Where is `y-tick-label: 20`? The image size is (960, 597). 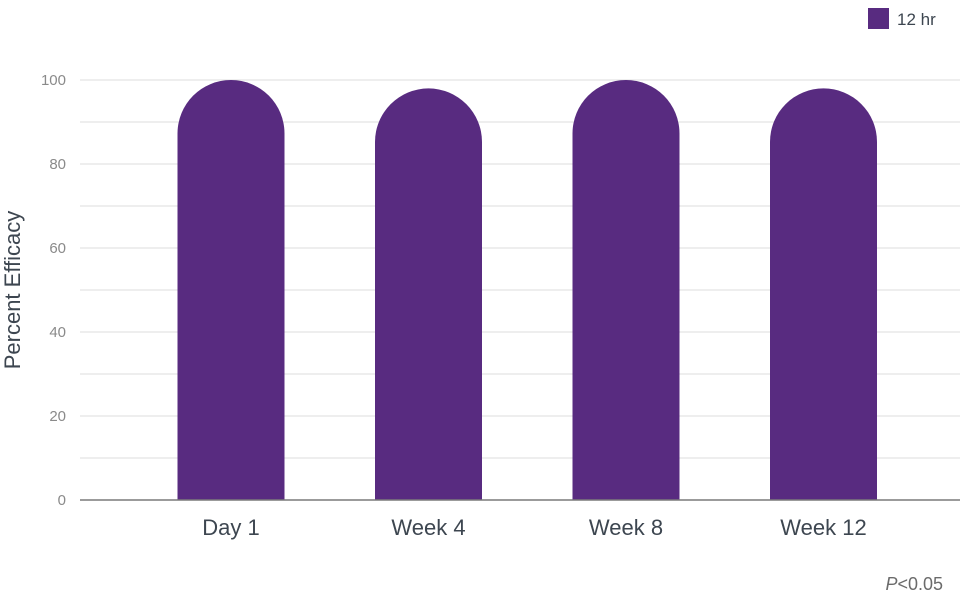 y-tick-label: 20 is located at coordinates (57, 416).